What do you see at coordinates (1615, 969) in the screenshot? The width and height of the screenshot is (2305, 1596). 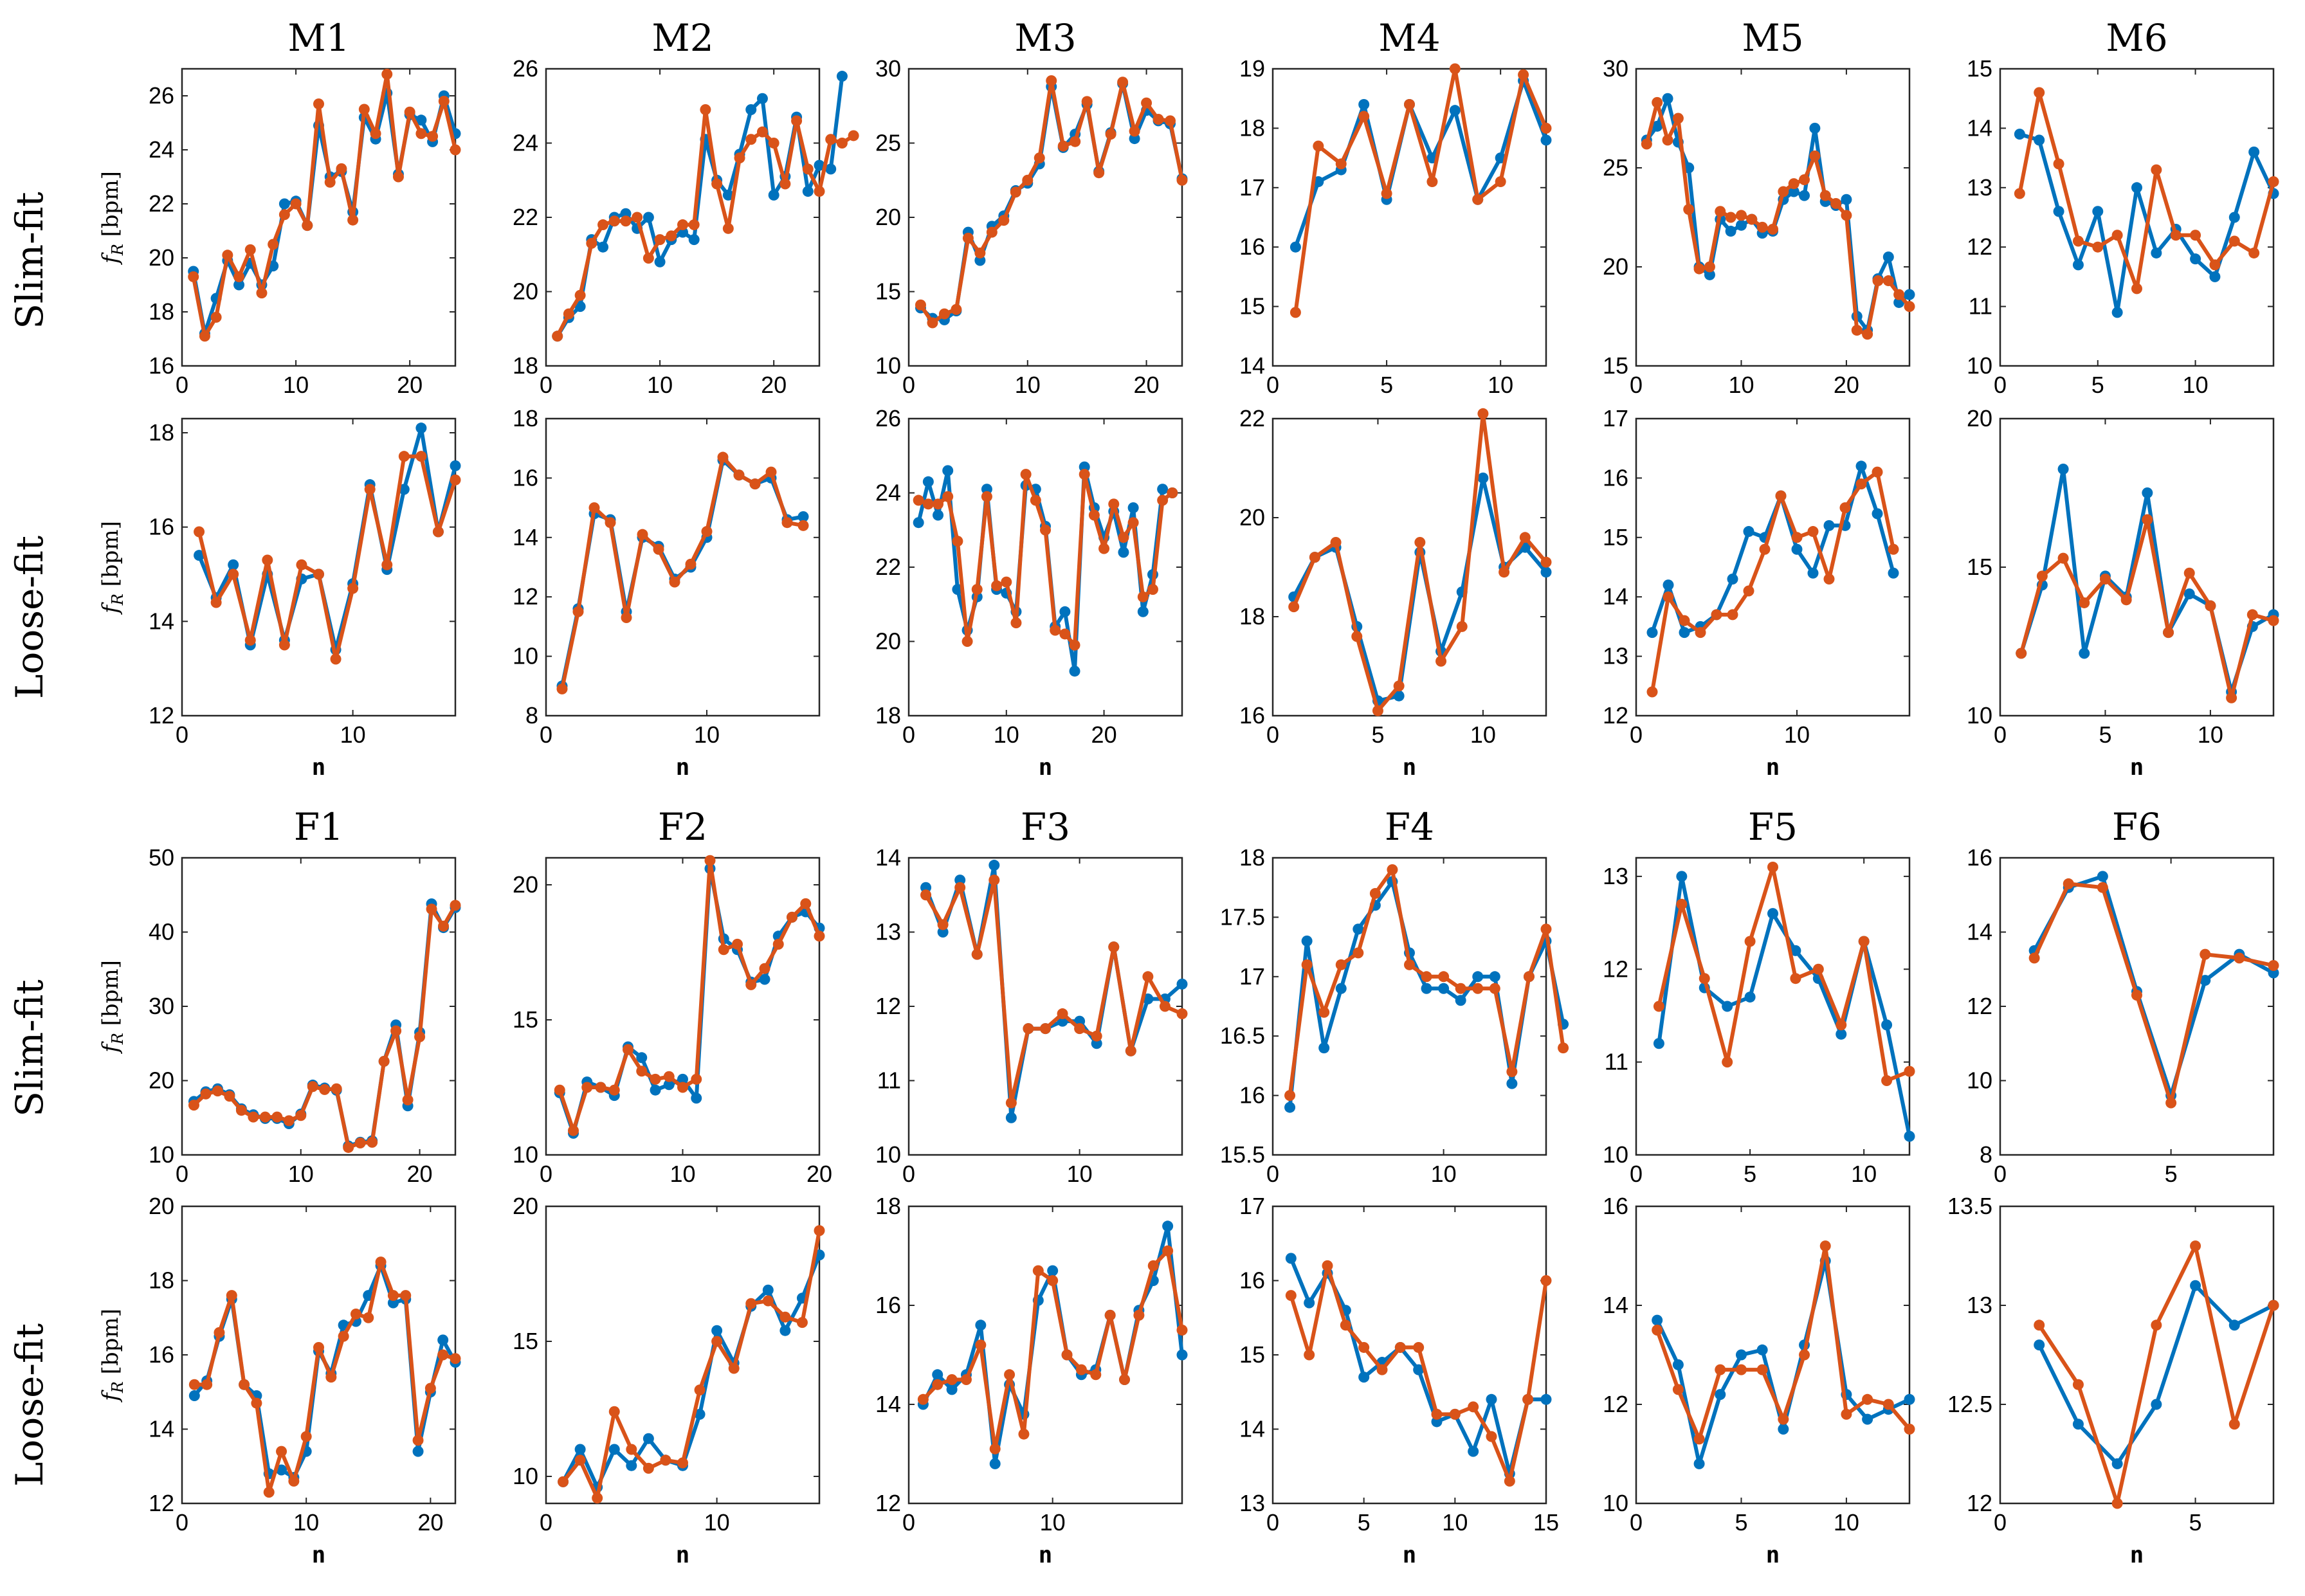 I see `y-tick-label: 12` at bounding box center [1615, 969].